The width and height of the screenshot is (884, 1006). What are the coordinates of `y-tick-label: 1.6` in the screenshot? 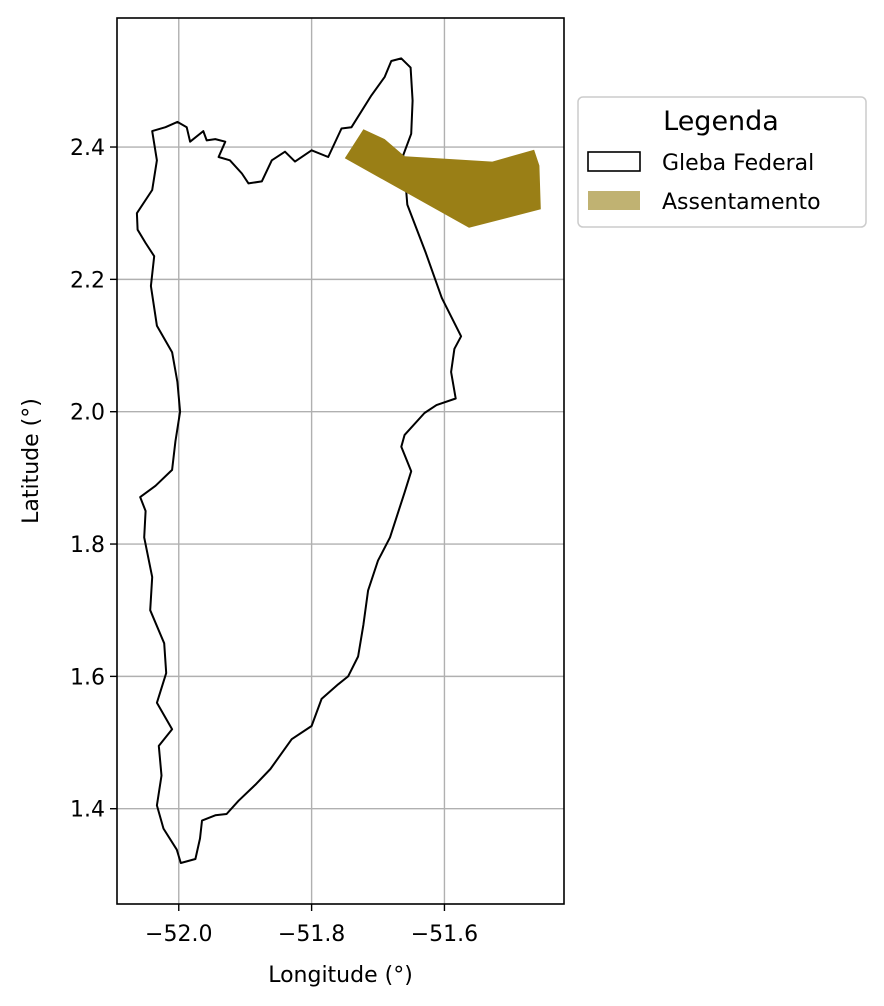 It's located at (87, 677).